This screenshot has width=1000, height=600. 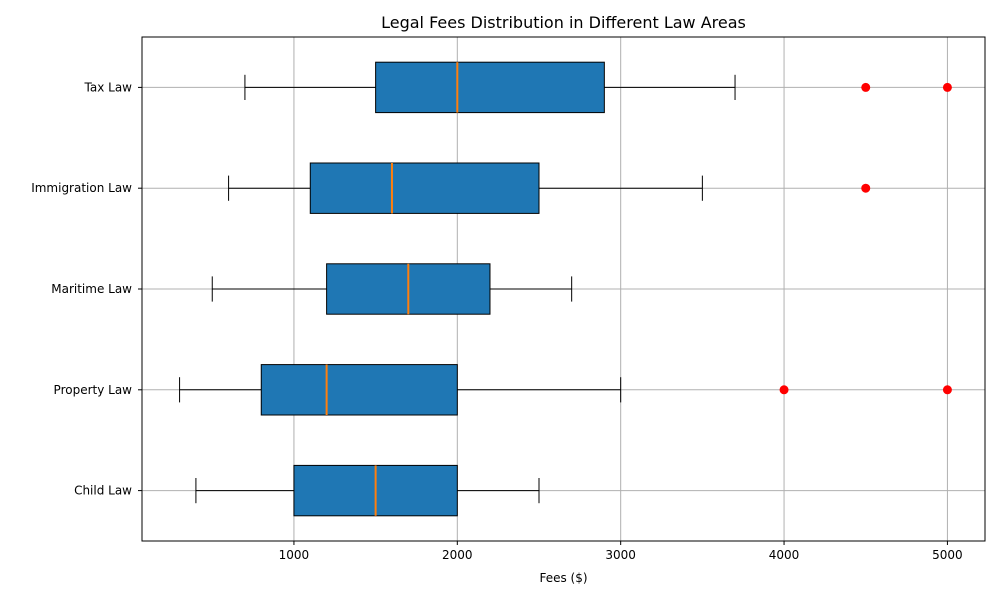 What do you see at coordinates (294, 555) in the screenshot?
I see `x-tick-label: 1000` at bounding box center [294, 555].